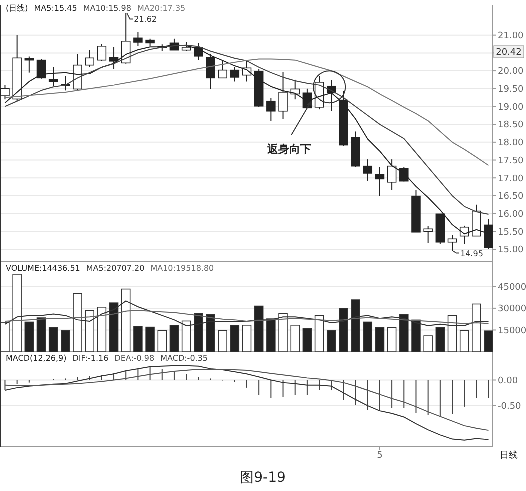  Describe the element at coordinates (472, 253) in the screenshot. I see `annotation: 14.95` at that location.